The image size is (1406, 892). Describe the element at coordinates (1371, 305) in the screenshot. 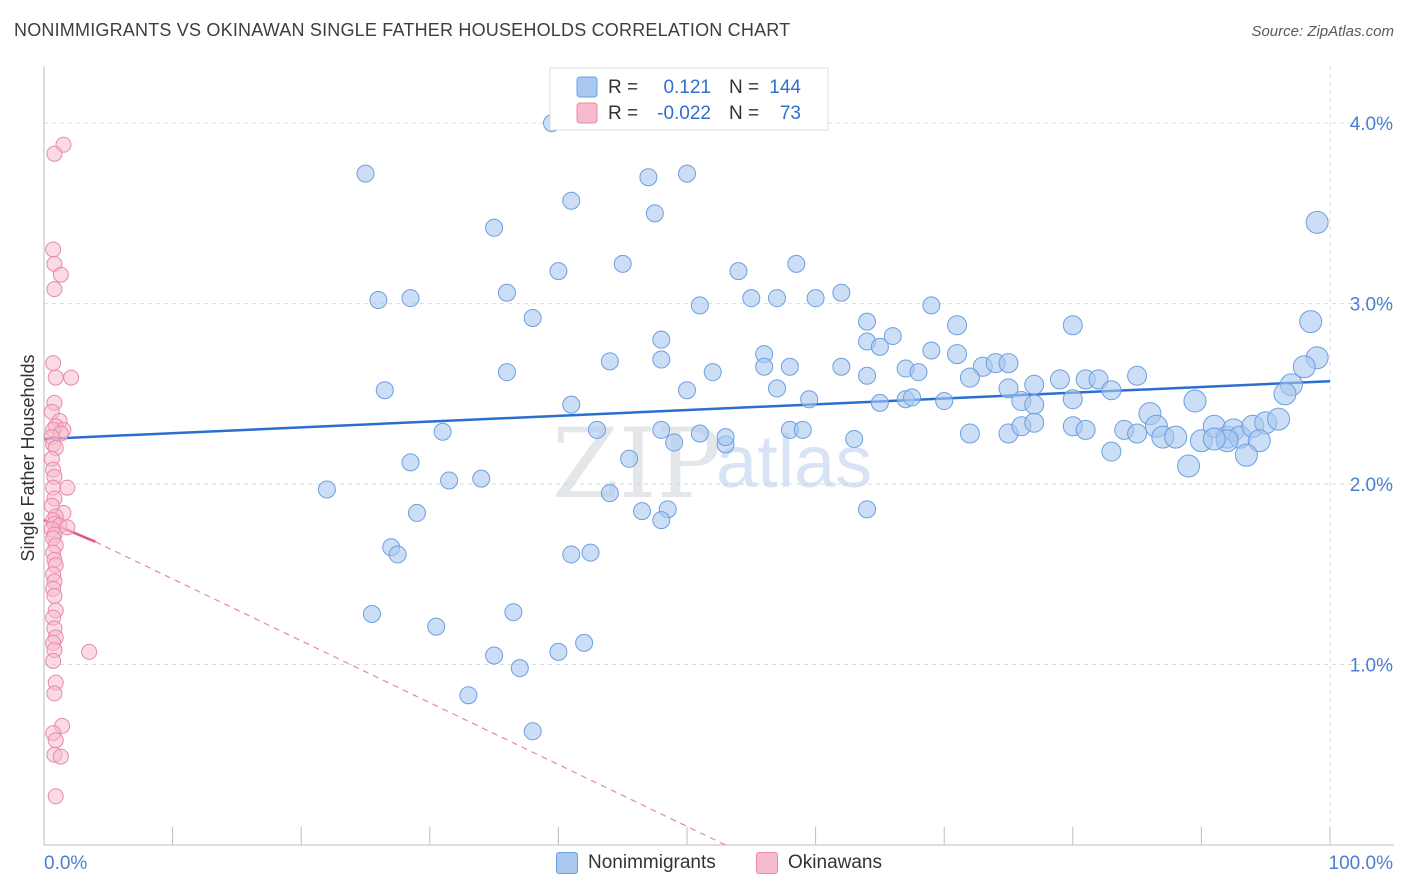

I see `y-tick-label: 3.0%` at that location.